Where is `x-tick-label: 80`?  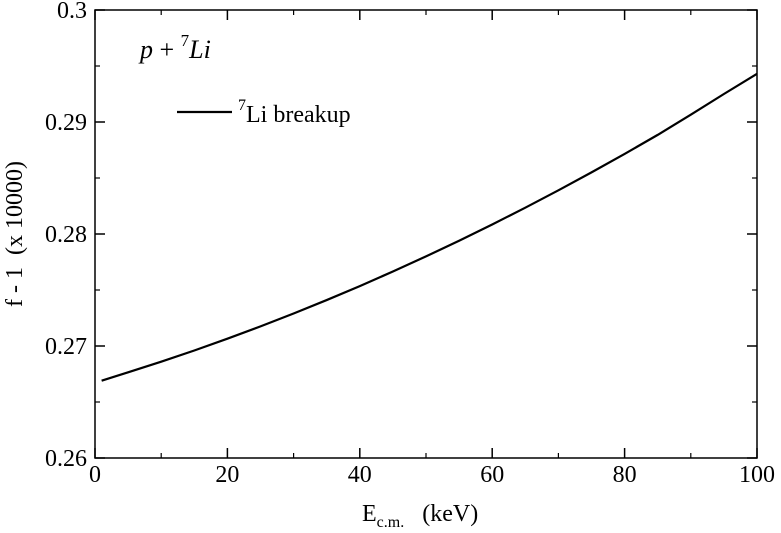 x-tick-label: 80 is located at coordinates (625, 475).